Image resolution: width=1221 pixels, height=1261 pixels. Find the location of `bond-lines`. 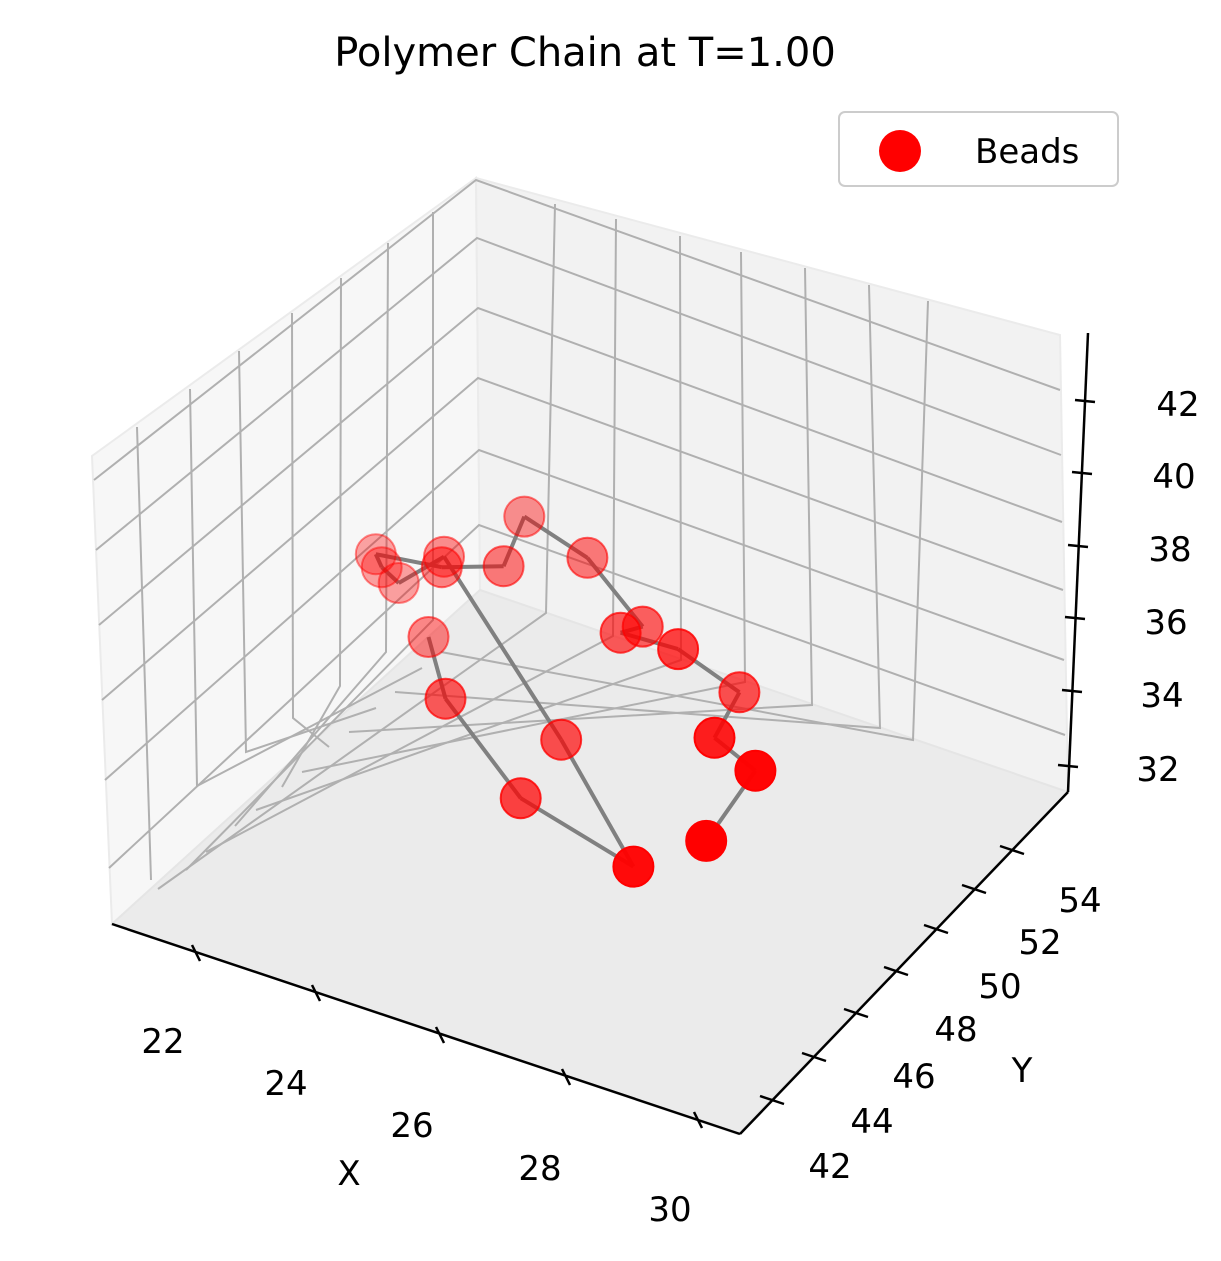

bond-lines is located at coordinates (565, 691).